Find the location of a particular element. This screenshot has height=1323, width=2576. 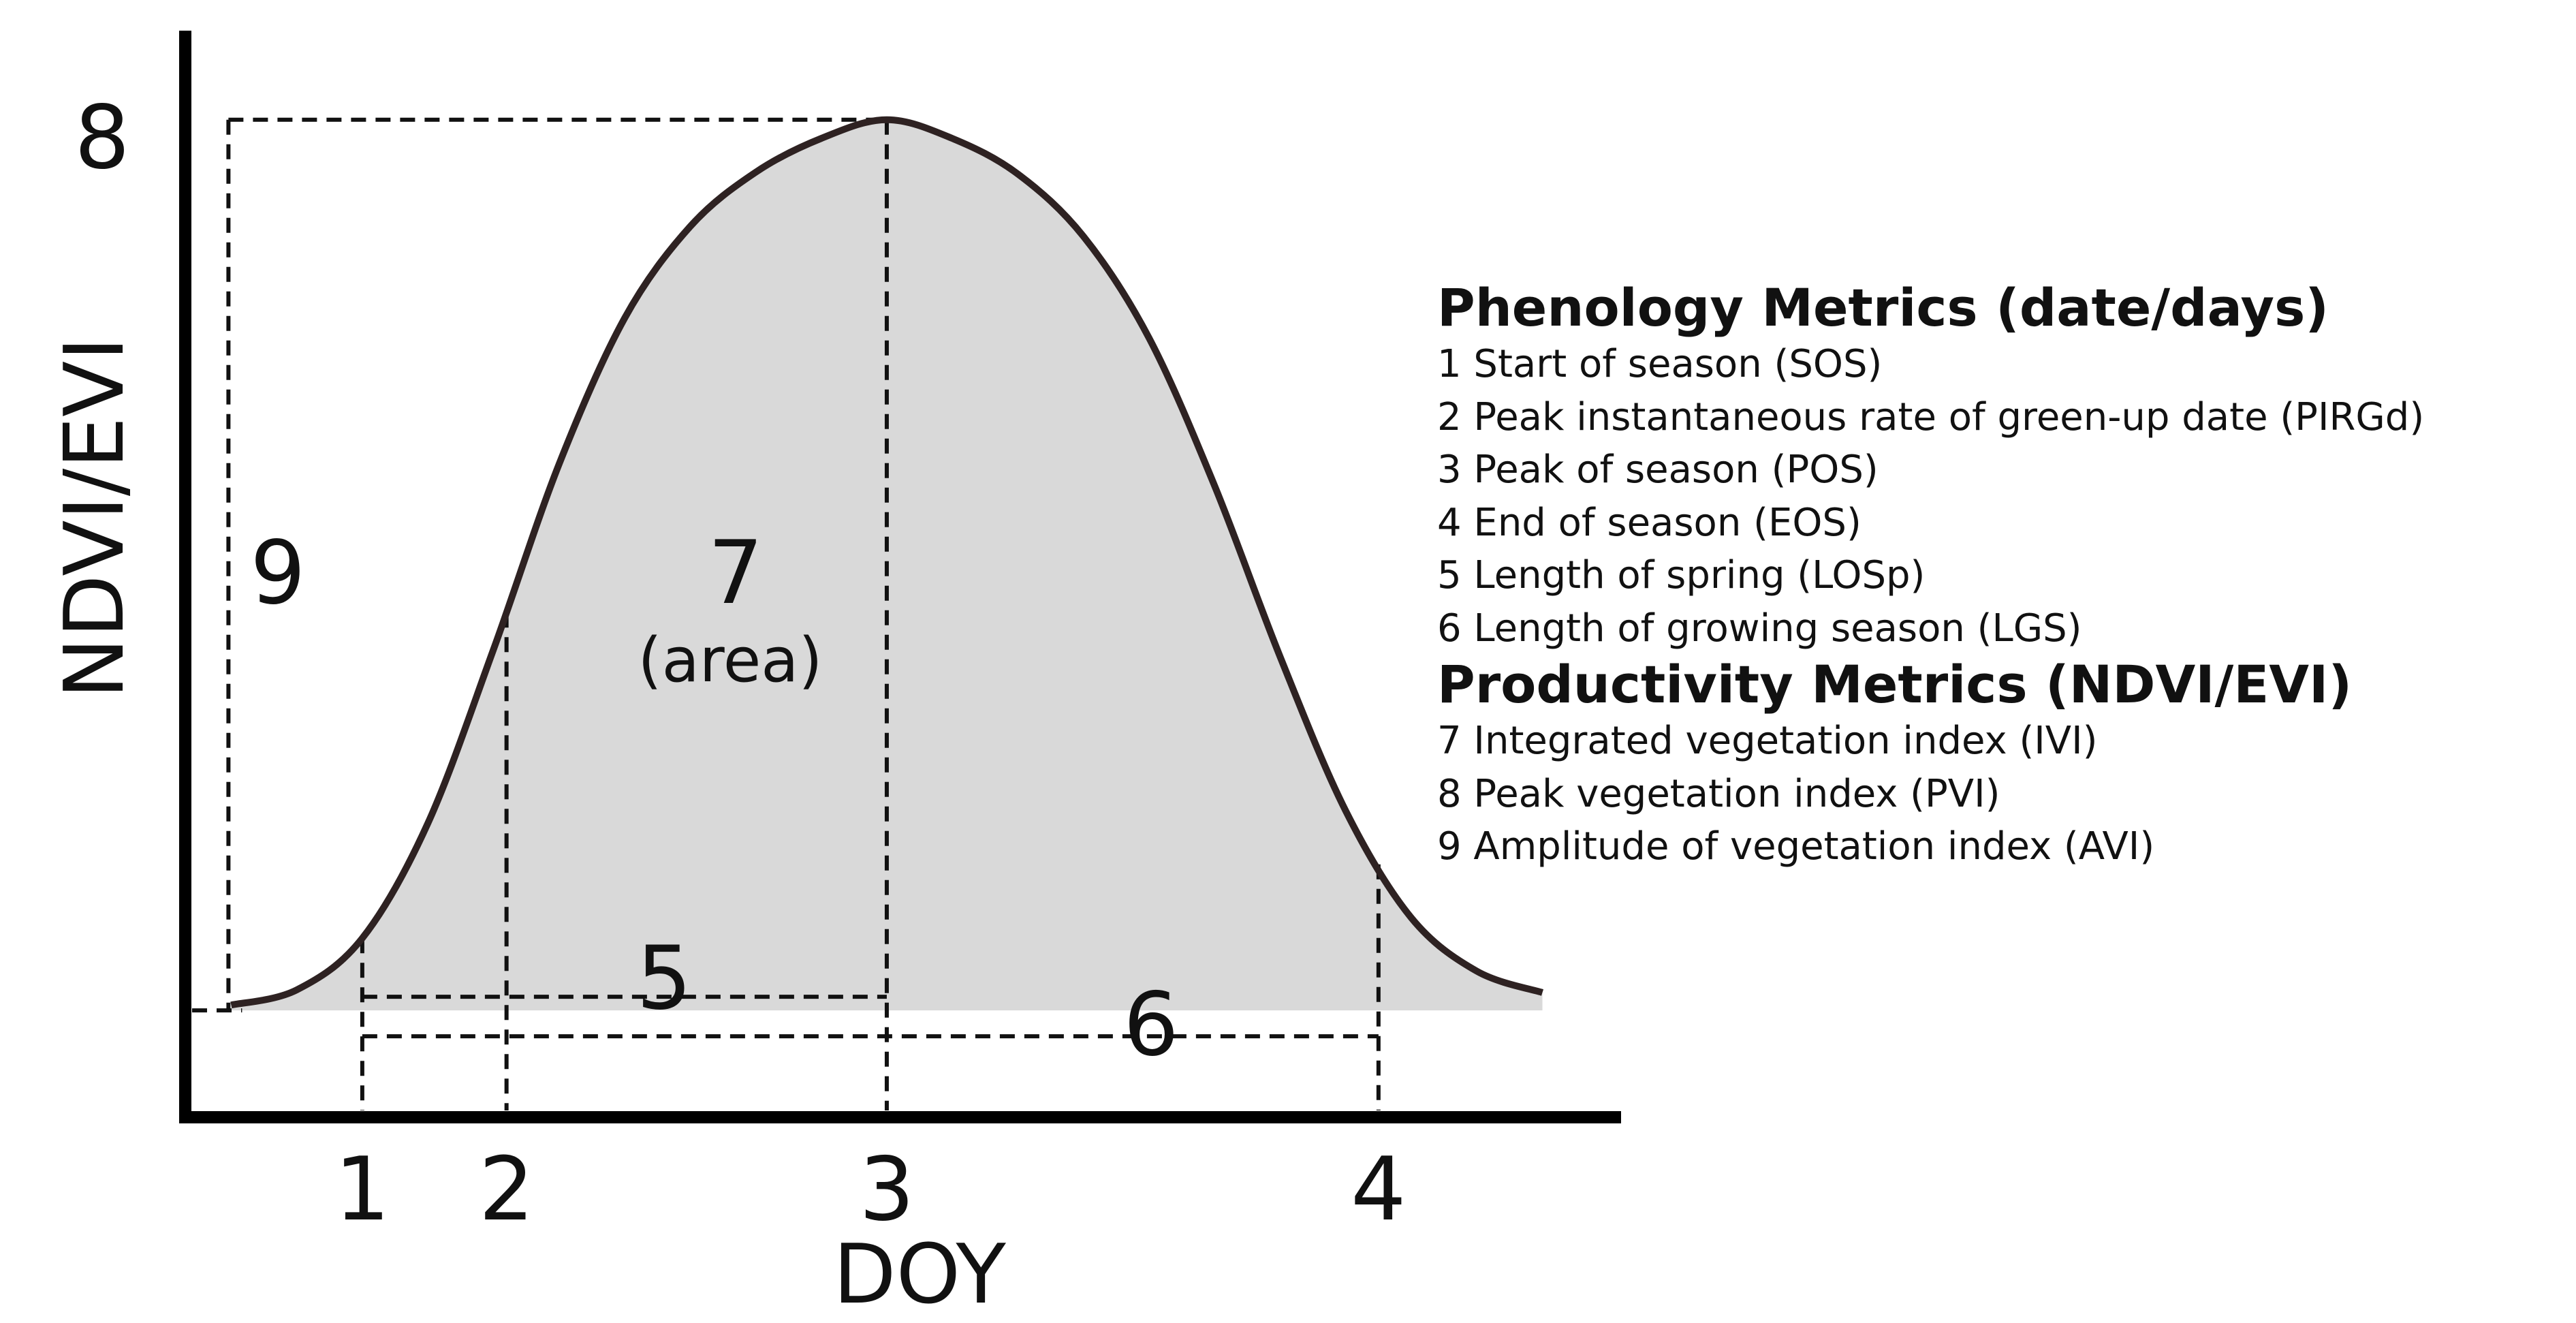

legend-item: 3 Peak of season (POS) is located at coordinates (1658, 470).